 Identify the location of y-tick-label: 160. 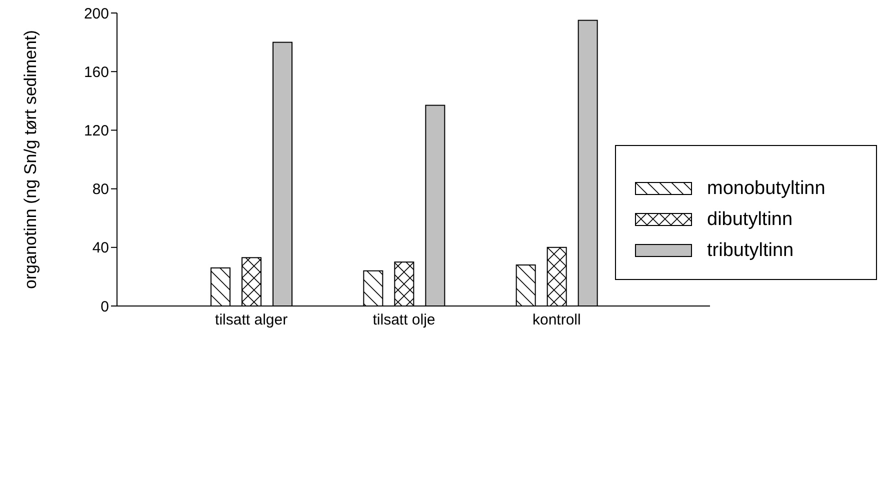
(96, 72).